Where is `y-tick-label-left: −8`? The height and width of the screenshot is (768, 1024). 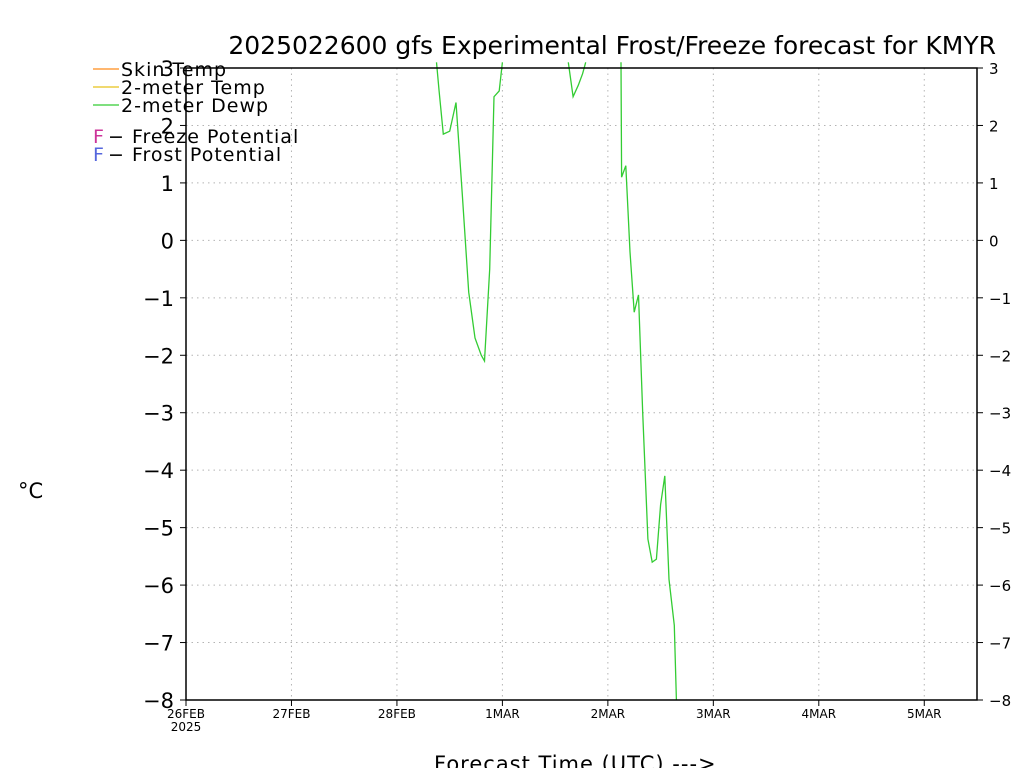
y-tick-label-left: −8 is located at coordinates (158, 701).